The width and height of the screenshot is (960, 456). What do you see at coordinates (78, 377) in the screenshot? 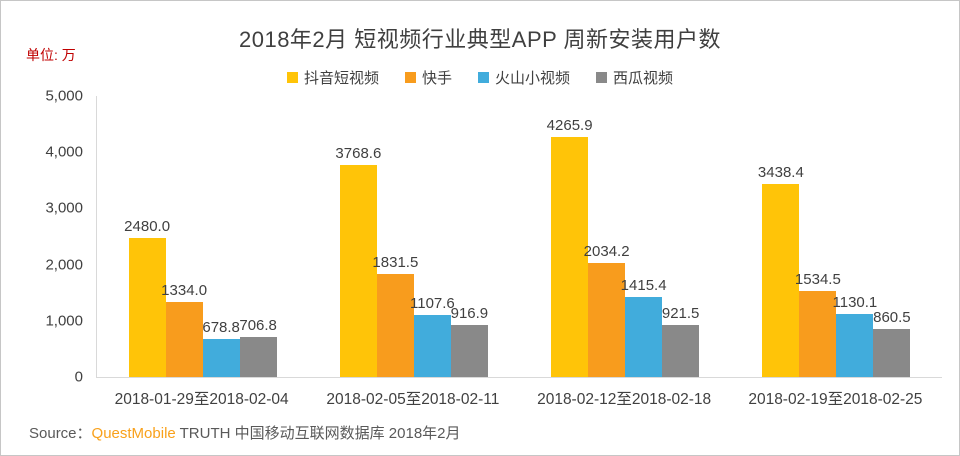
I see `y-tick-label: 0` at bounding box center [78, 377].